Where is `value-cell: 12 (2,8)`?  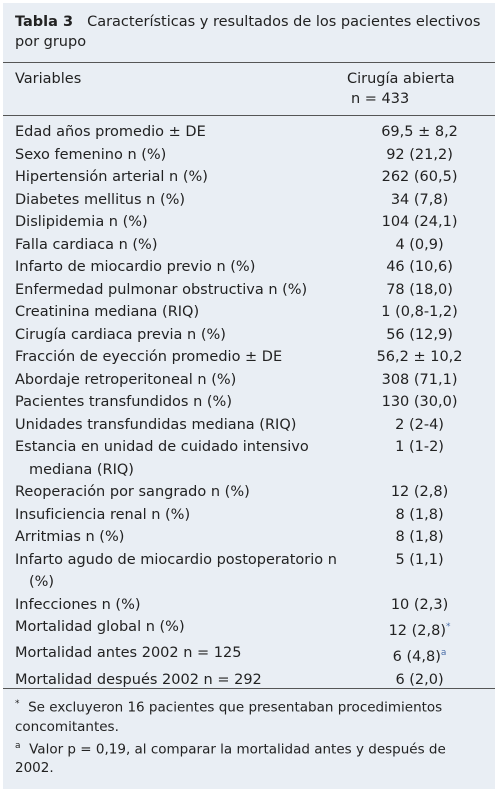 value-cell: 12 (2,8) is located at coordinates (419, 492).